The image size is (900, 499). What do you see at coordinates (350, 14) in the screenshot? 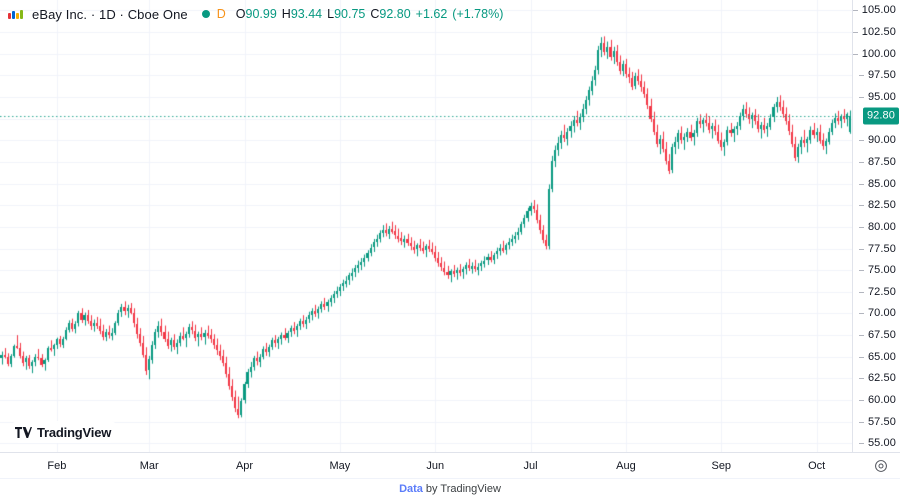
I see `low-value: 90.75` at bounding box center [350, 14].